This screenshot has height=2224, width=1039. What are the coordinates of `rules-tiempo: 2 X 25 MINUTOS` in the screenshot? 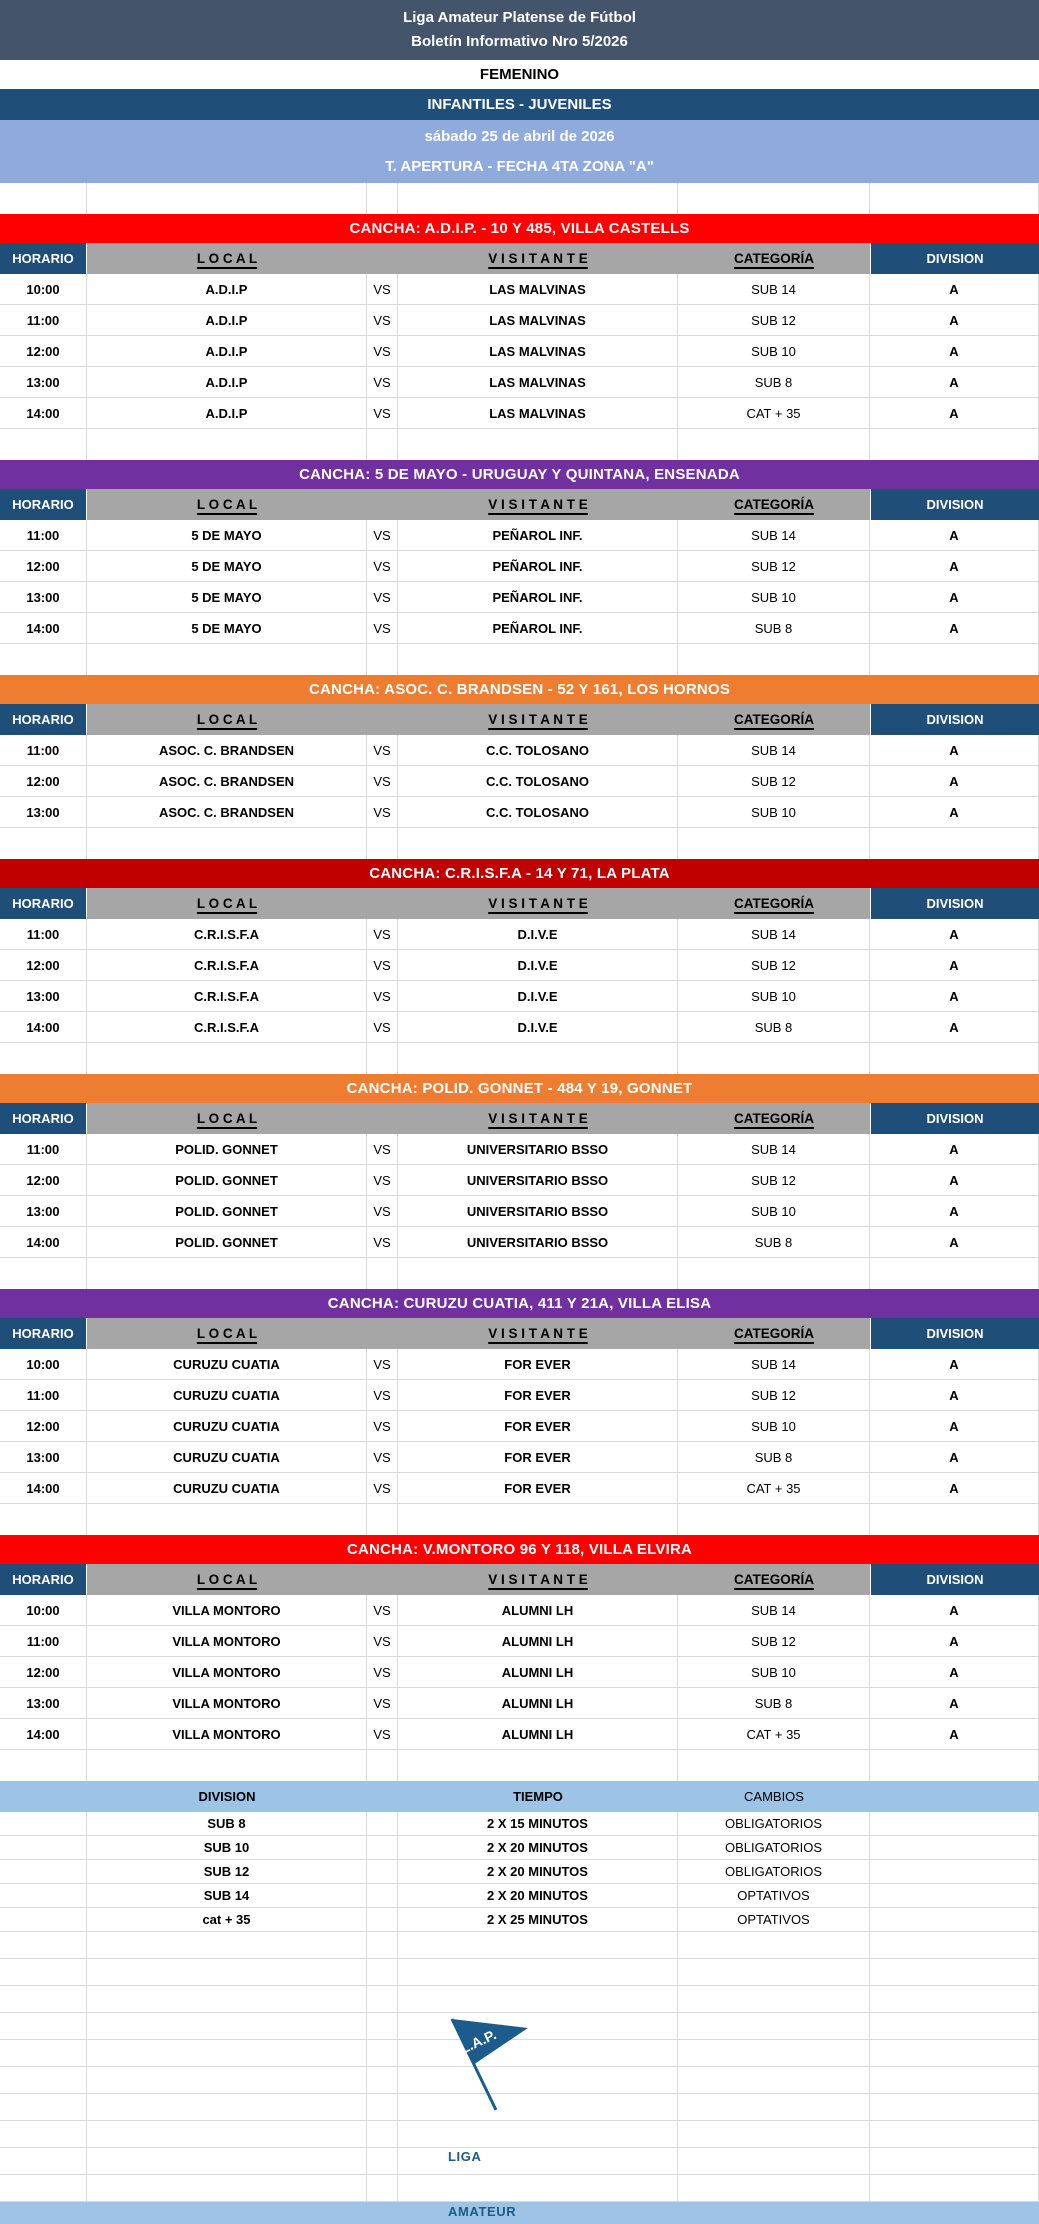 It's located at (538, 1920).